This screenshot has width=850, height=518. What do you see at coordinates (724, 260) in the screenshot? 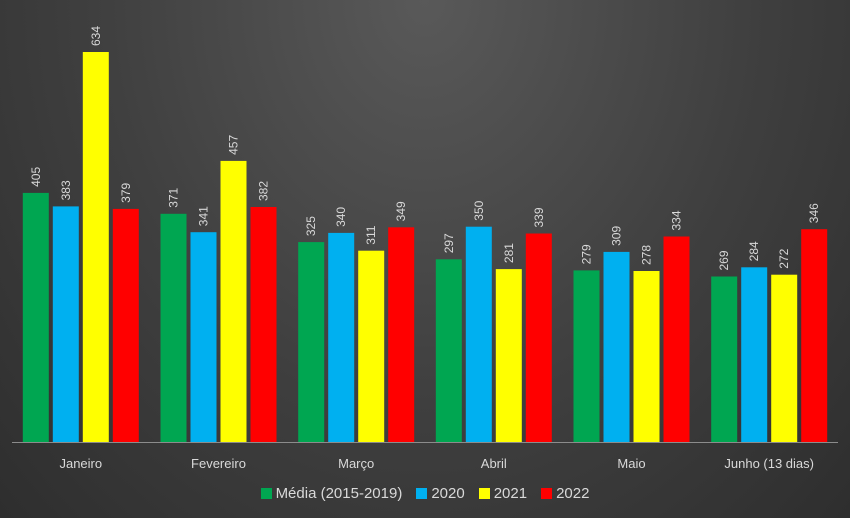
I see `data-label: 269` at bounding box center [724, 260].